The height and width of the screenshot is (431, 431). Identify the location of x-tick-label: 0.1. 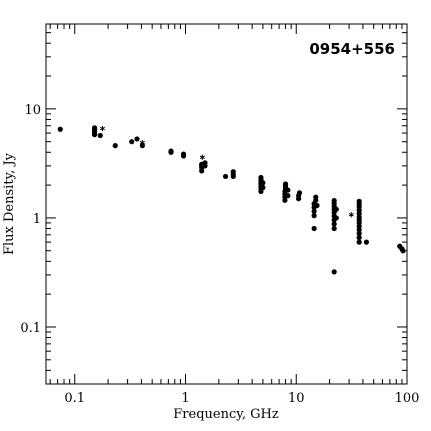
(74, 398).